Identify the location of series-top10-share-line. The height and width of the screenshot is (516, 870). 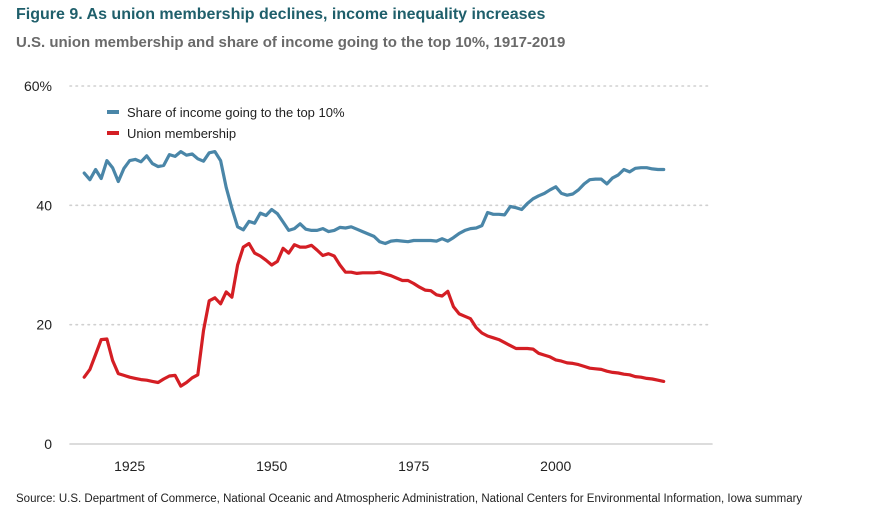
(374, 198).